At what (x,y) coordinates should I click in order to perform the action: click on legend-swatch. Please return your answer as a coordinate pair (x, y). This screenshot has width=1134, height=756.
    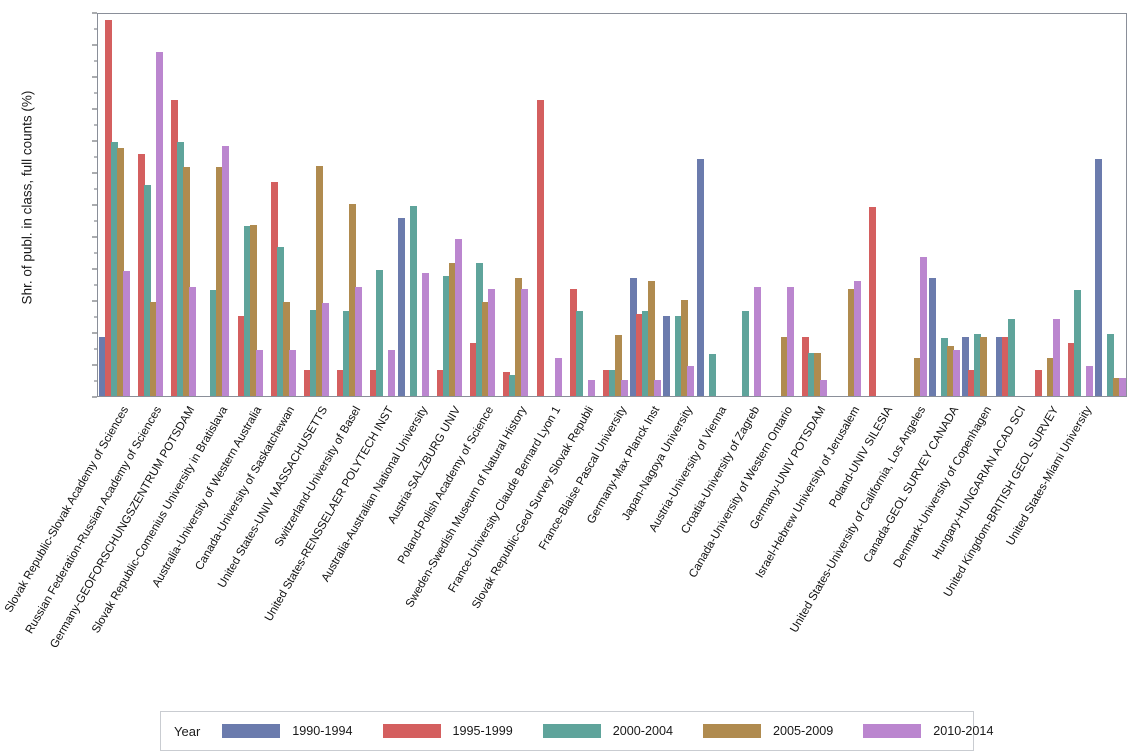
    Looking at the image, I should click on (571, 731).